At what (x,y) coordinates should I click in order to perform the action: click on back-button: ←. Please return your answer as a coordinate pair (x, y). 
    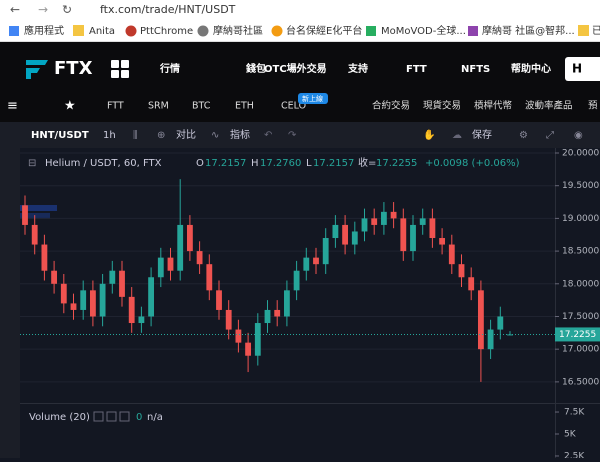
    Looking at the image, I should click on (15, 10).